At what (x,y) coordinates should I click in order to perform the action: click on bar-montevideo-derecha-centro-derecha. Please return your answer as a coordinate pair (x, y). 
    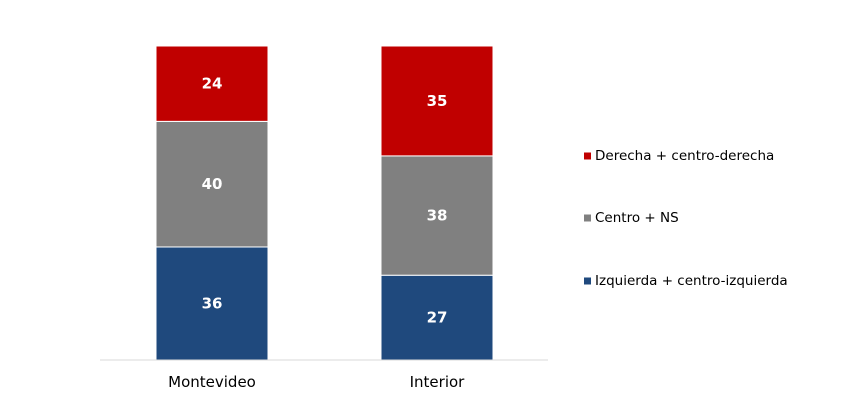
    Looking at the image, I should click on (212, 83).